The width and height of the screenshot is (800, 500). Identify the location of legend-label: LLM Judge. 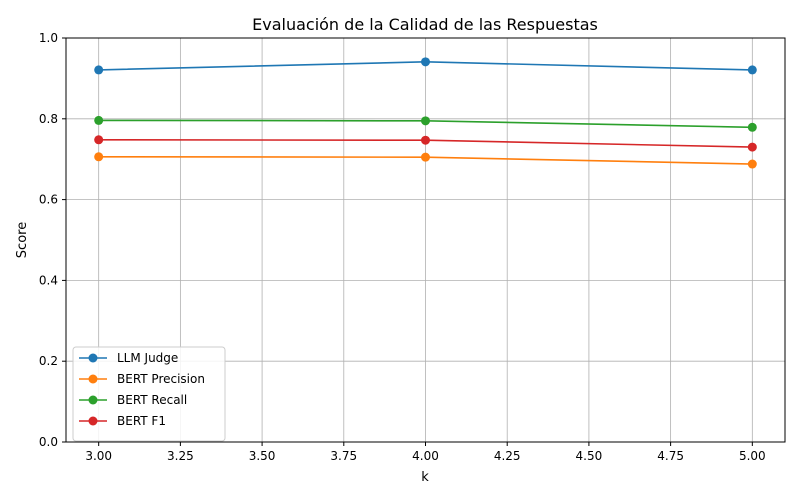
(147, 358).